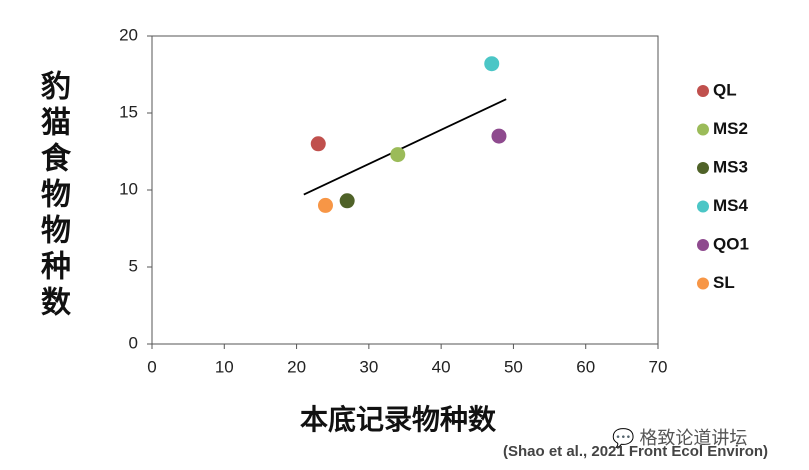  I want to click on y-axis-label: 豹猫食物物种数, so click(52, 196).